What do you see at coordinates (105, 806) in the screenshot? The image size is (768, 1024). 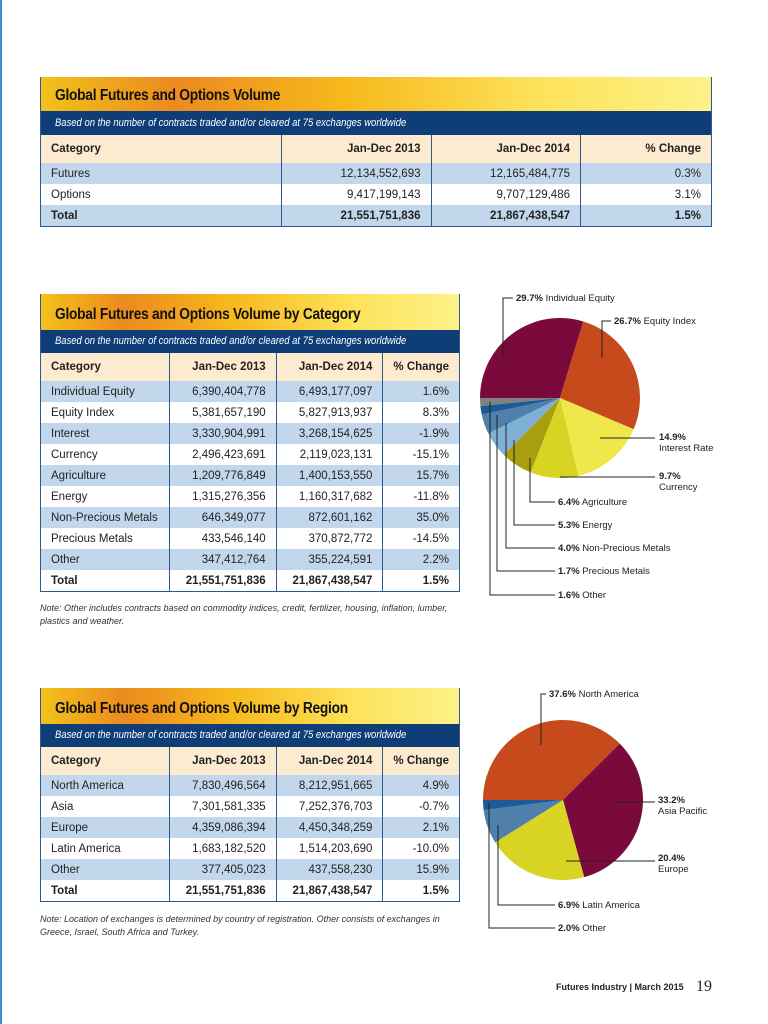 I see `table-cell: Asia` at bounding box center [105, 806].